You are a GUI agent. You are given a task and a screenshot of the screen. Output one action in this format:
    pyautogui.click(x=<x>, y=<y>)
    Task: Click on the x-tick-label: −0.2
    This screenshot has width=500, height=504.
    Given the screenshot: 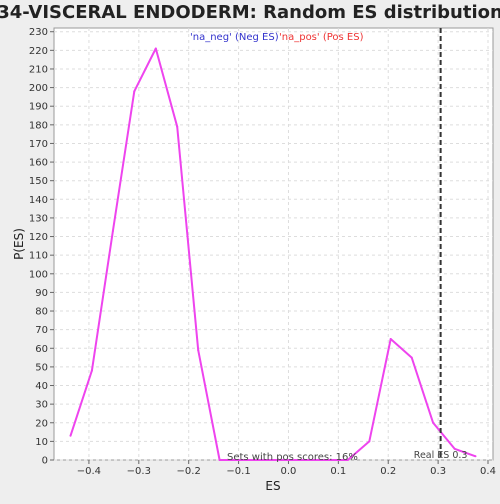 What is the action you would take?
    pyautogui.click(x=189, y=471)
    